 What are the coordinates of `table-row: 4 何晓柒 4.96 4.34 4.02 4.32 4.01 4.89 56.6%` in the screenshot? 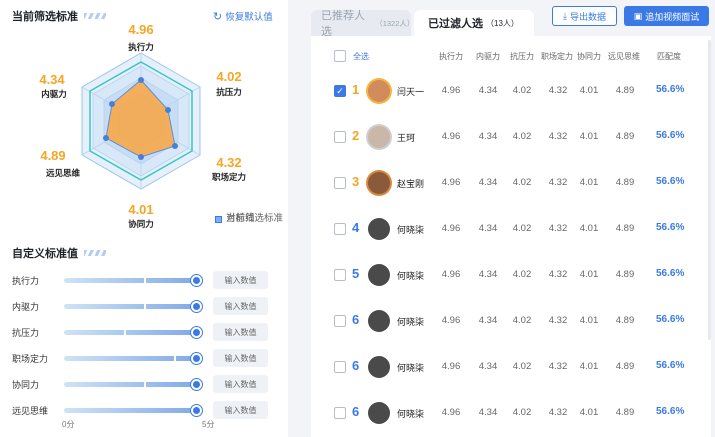 It's located at (511, 229).